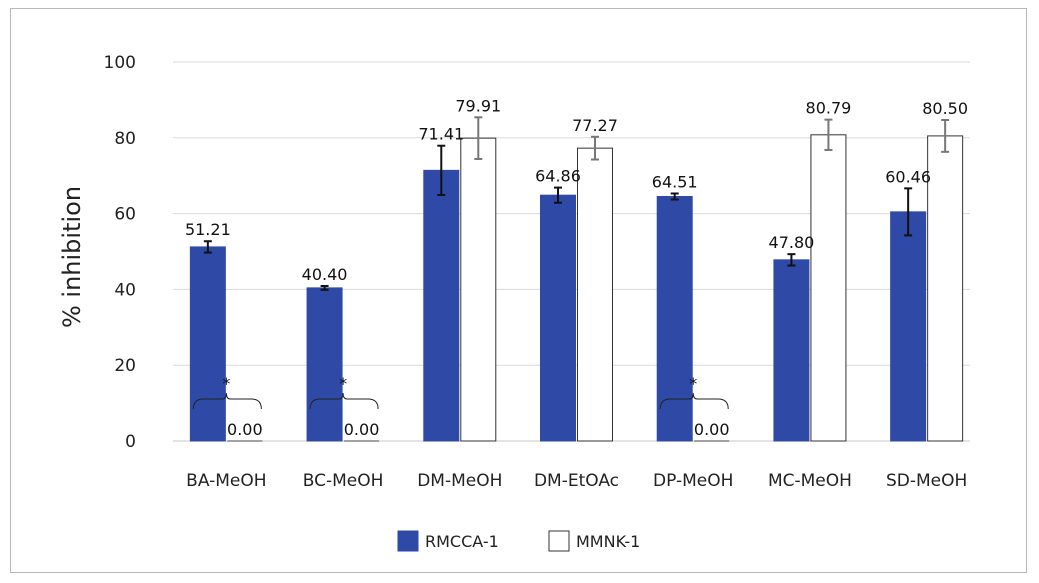  Describe the element at coordinates (478, 105) in the screenshot. I see `data-label: 79.91` at that location.